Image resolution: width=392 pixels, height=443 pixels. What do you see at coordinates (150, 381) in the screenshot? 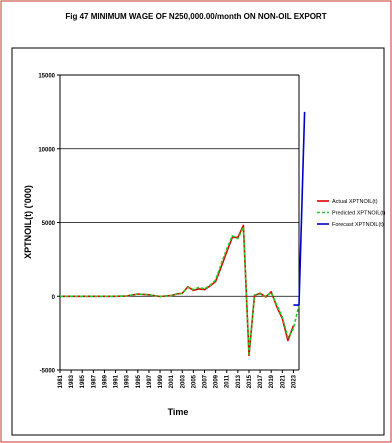
I see `x-tick-label: 1997` at bounding box center [150, 381].